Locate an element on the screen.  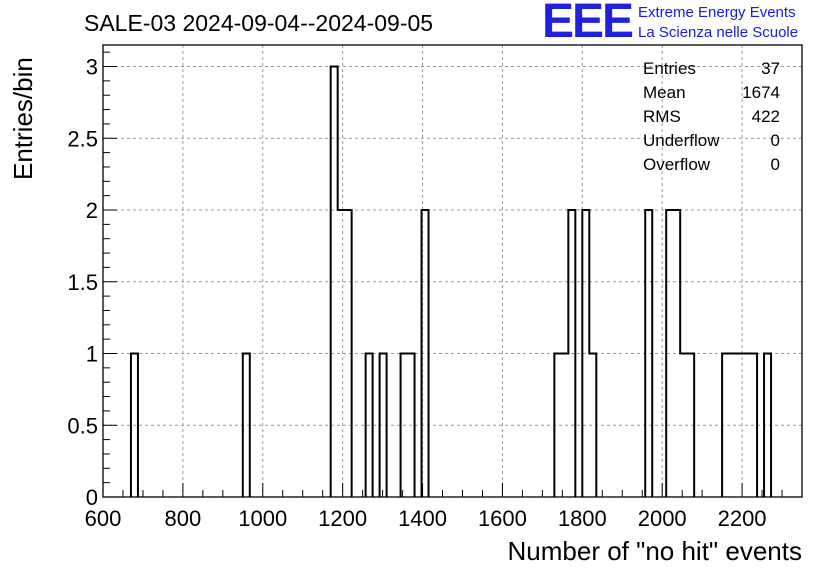
y-tick-label: 0 is located at coordinates (92, 497).